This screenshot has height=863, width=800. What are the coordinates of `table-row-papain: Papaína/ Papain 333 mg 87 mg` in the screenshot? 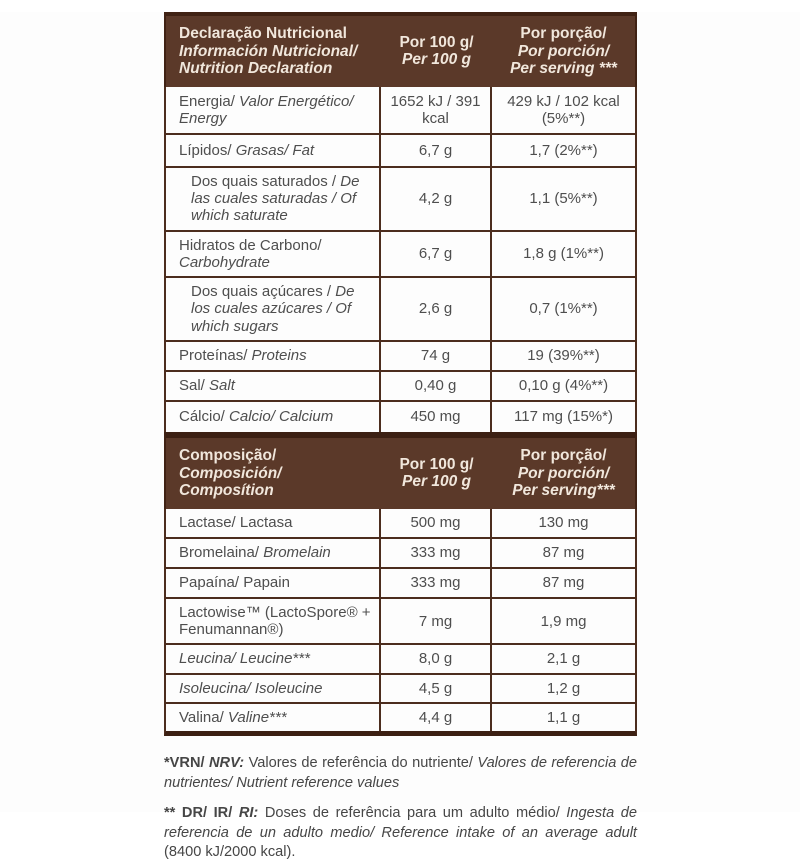 It's located at (400, 583).